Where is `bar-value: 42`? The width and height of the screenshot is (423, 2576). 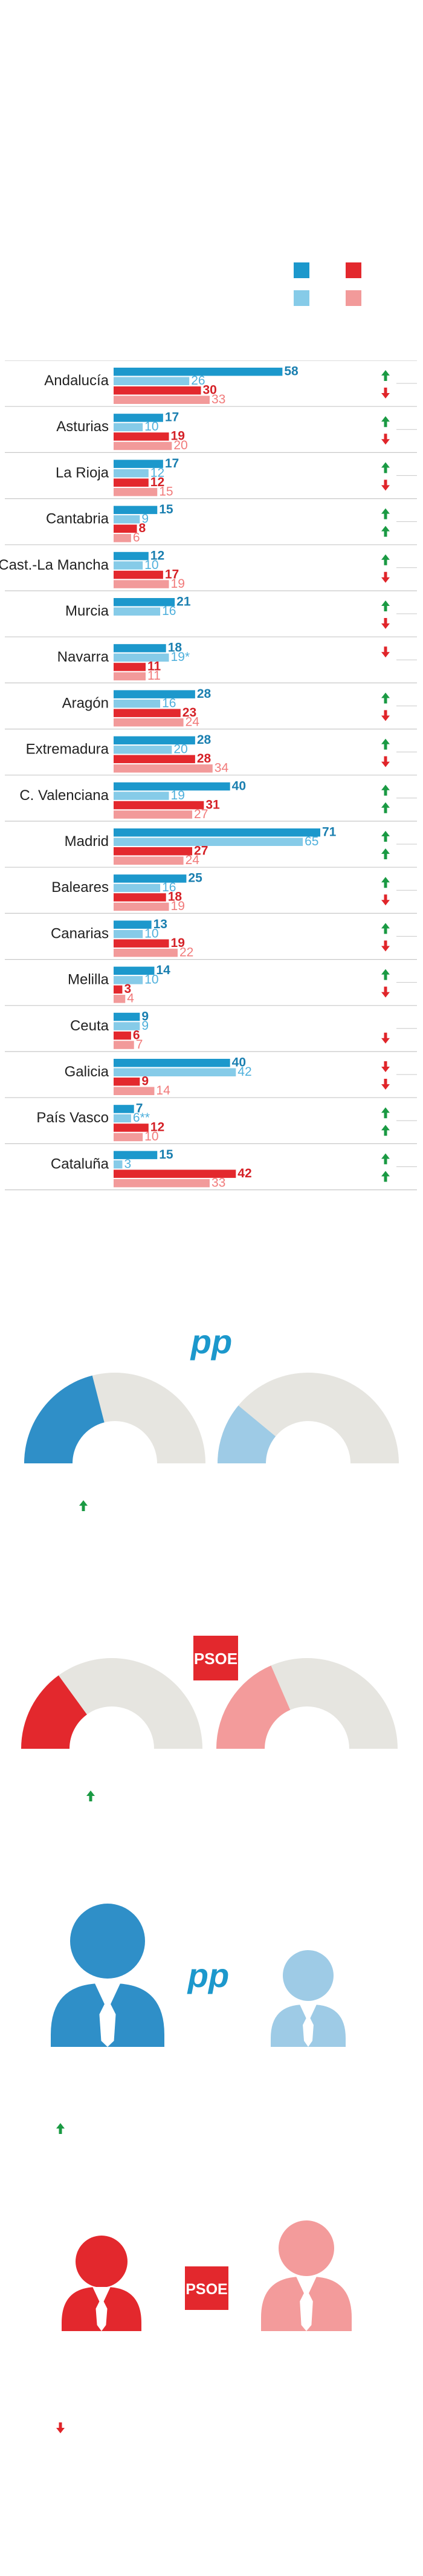
bar-value: 42 is located at coordinates (244, 1072).